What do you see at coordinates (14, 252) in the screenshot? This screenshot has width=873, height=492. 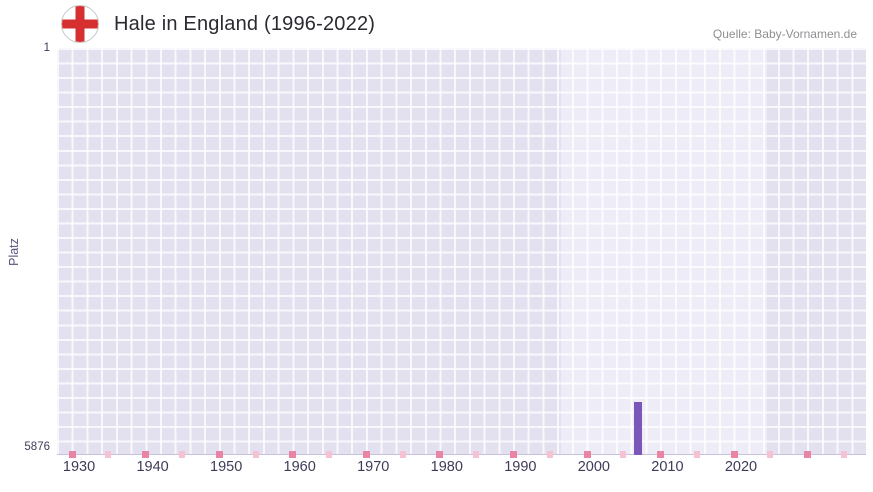 I see `y-axis-label: Platz` at bounding box center [14, 252].